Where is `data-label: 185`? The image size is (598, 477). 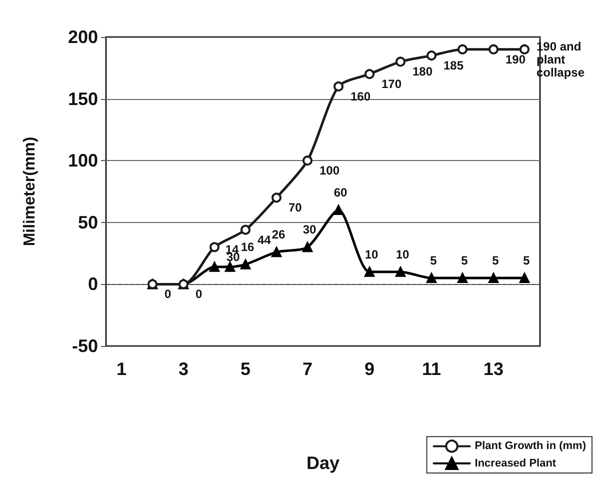
data-label: 185 is located at coordinates (454, 65).